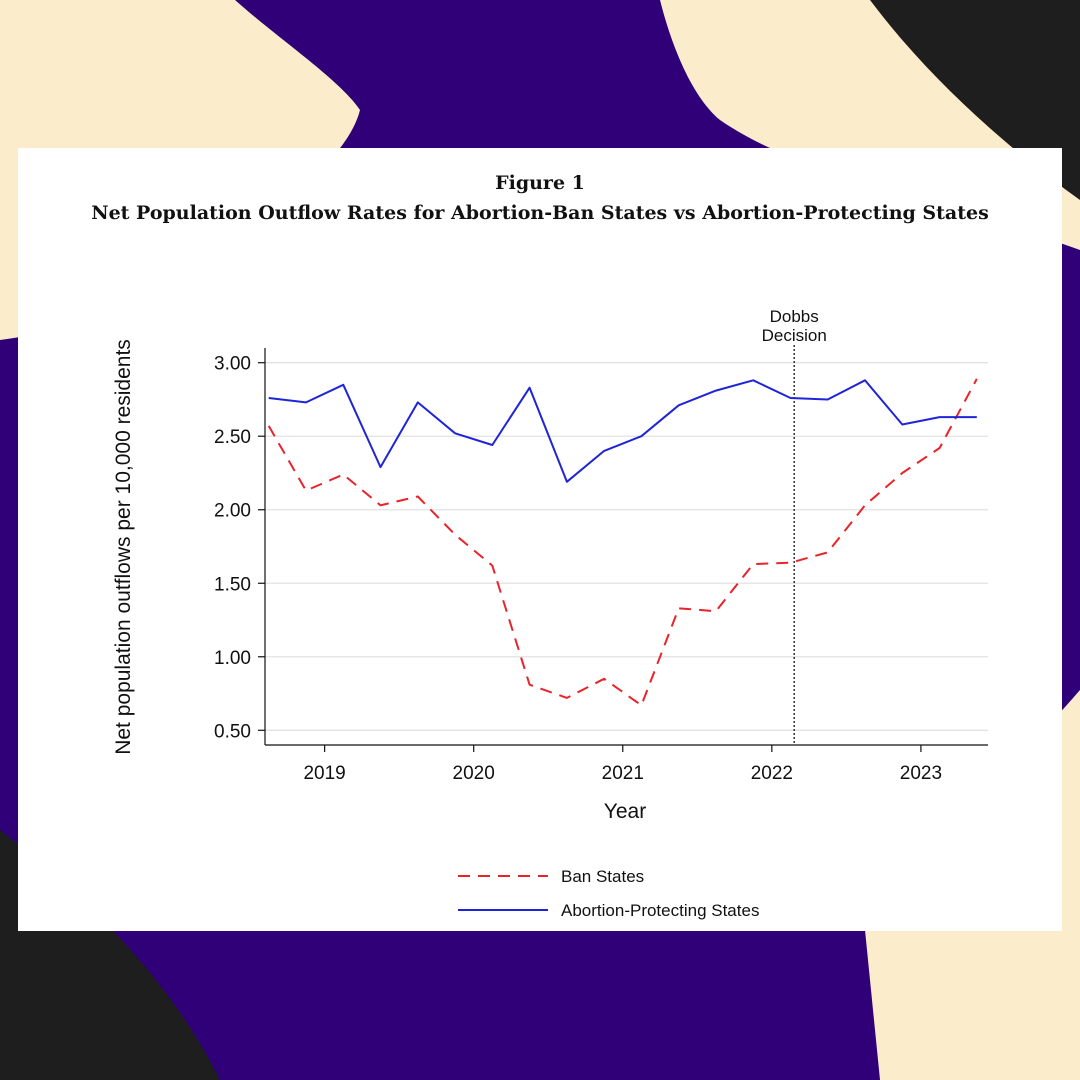  Describe the element at coordinates (622, 431) in the screenshot. I see `series-line-protecting-states` at that location.